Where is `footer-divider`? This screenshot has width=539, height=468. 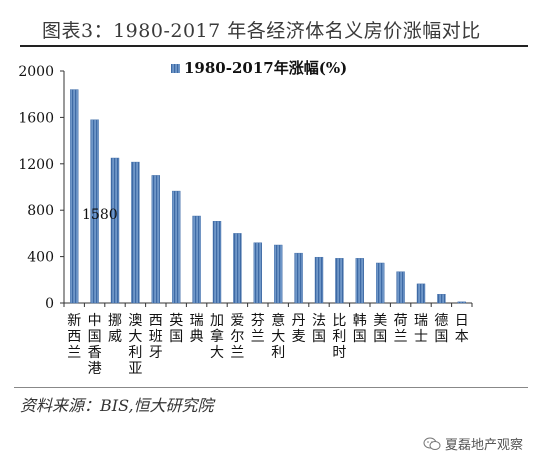
footer-divider is located at coordinates (271, 387).